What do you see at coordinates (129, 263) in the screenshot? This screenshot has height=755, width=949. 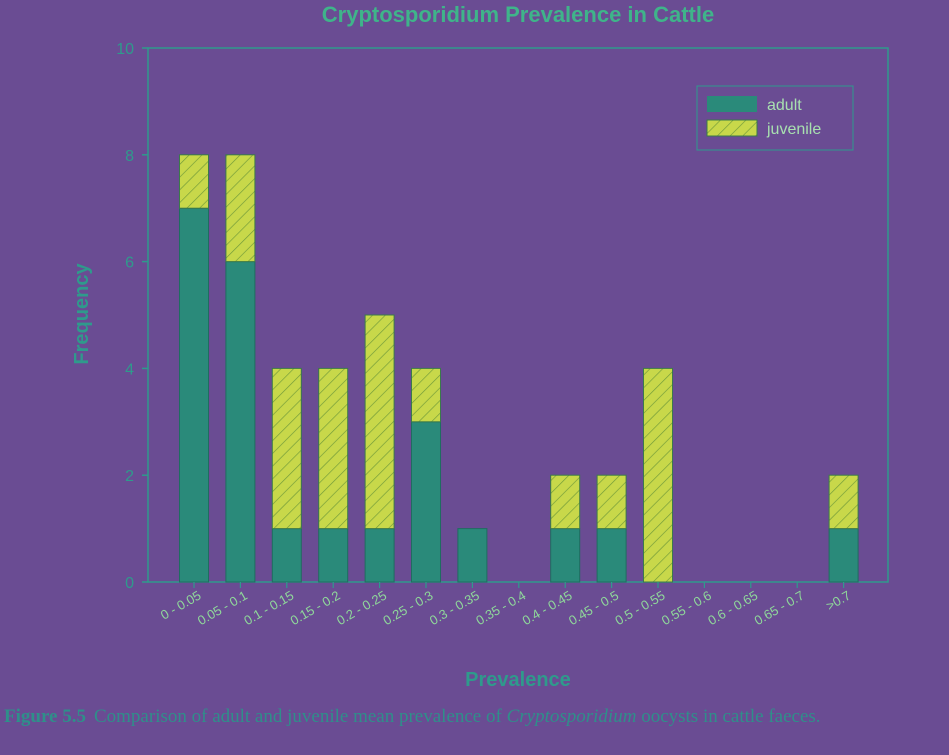 I see `y-tick-label: 6` at bounding box center [129, 263].